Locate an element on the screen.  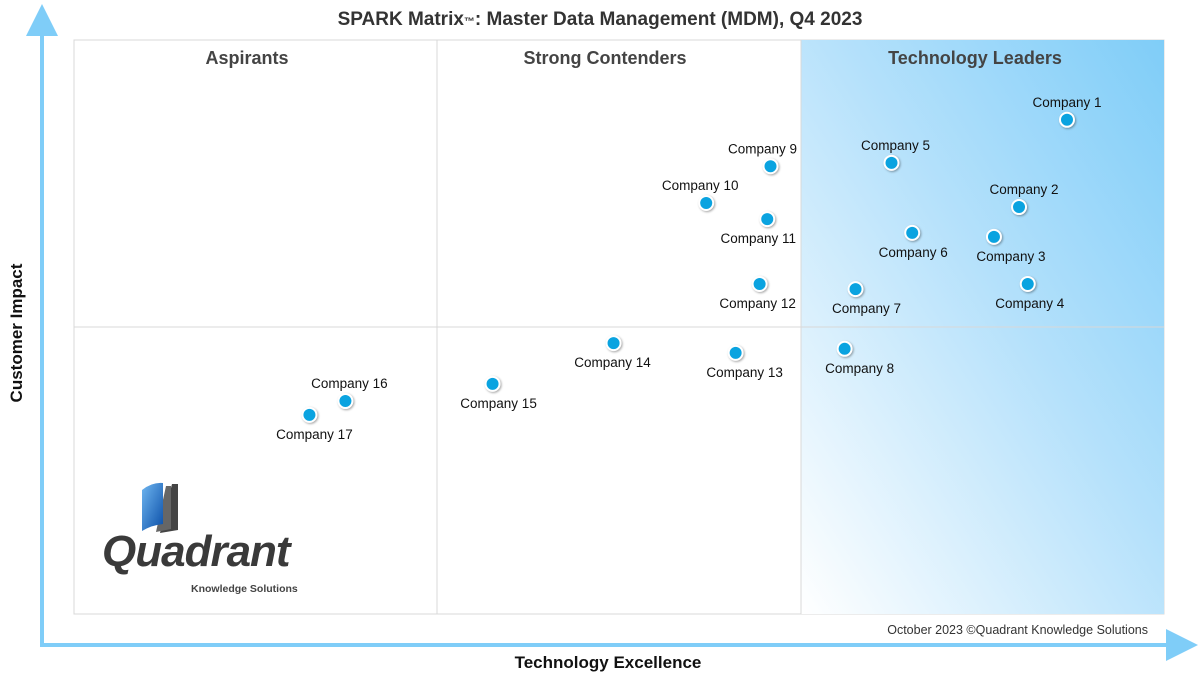
data-point-group: Company 9 is located at coordinates (762, 158).